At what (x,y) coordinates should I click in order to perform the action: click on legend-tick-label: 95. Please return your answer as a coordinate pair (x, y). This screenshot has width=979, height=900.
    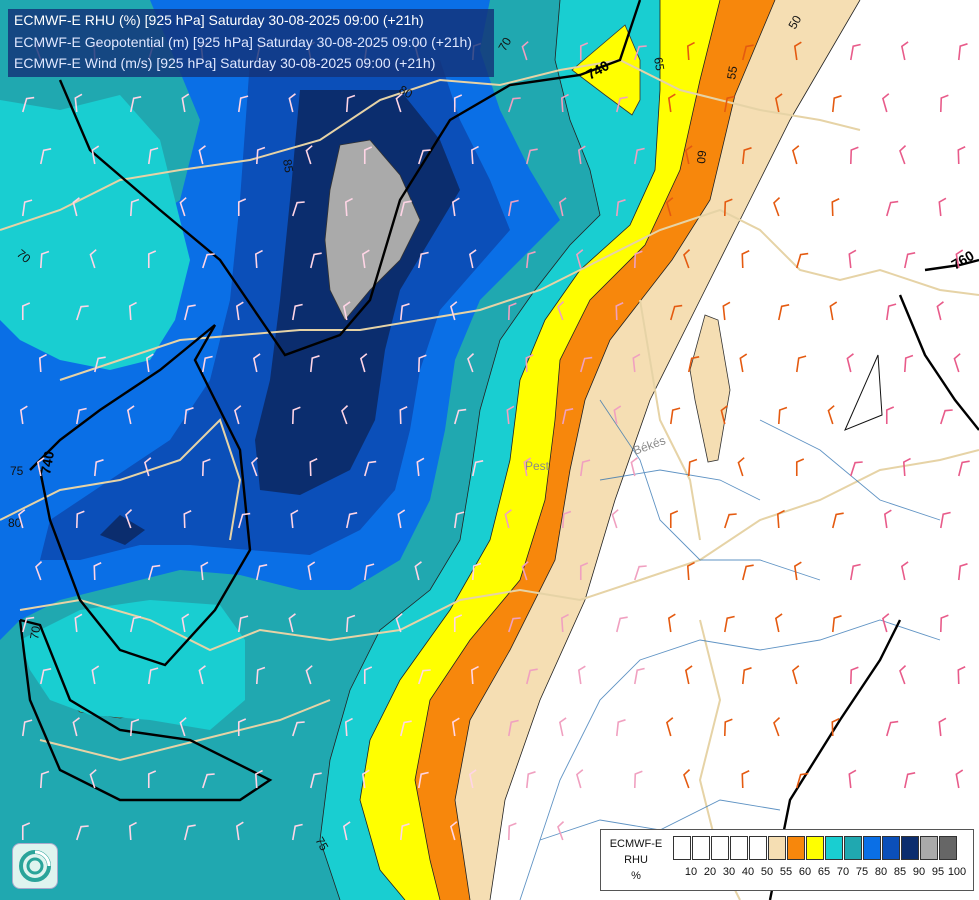
    Looking at the image, I should click on (938, 872).